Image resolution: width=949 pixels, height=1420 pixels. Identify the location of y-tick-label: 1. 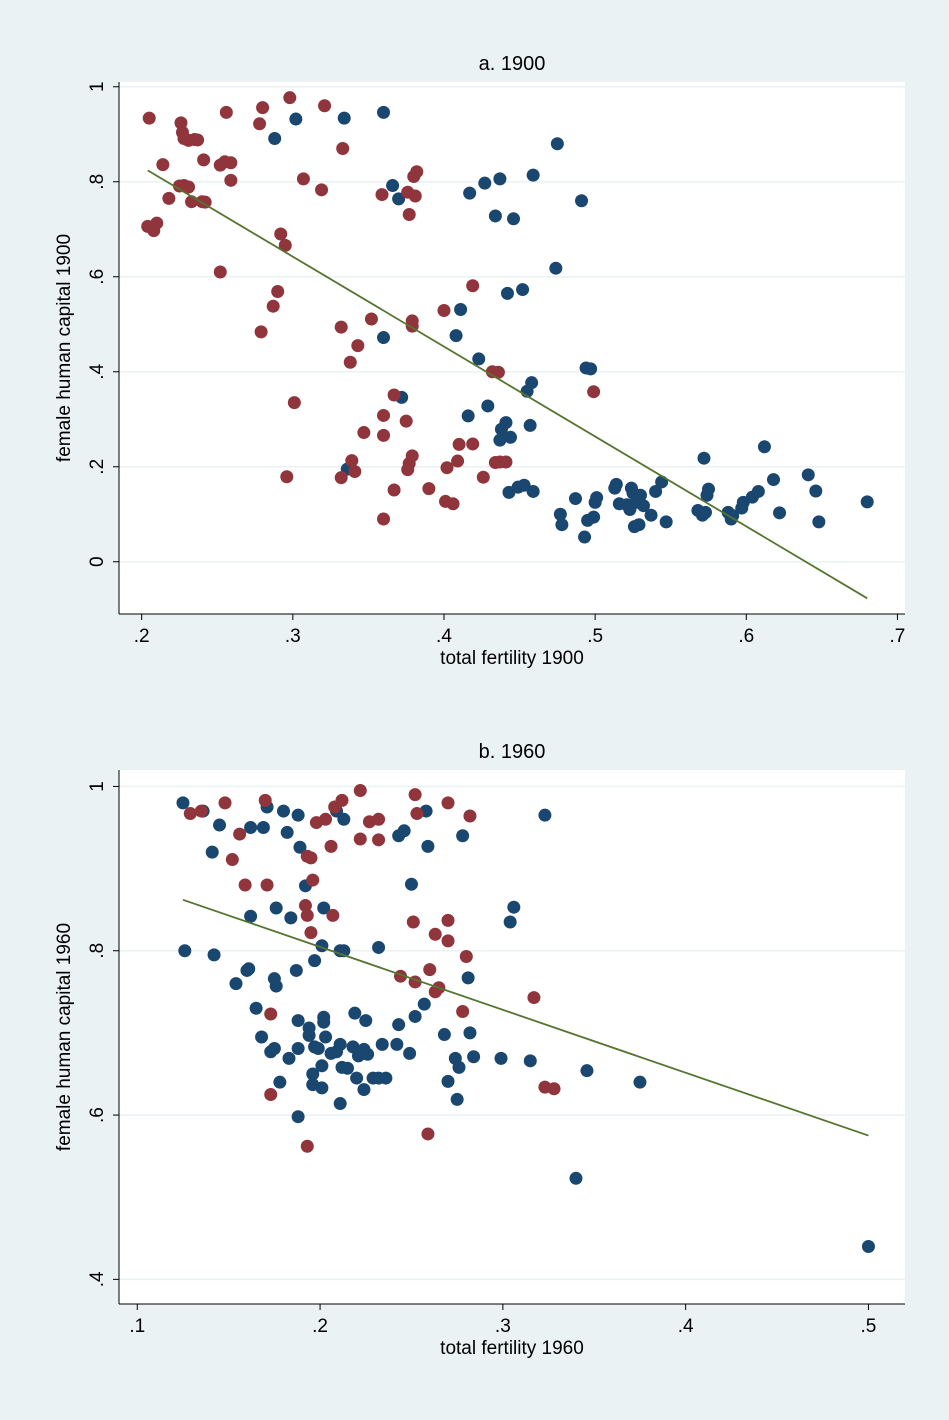
(97, 86).